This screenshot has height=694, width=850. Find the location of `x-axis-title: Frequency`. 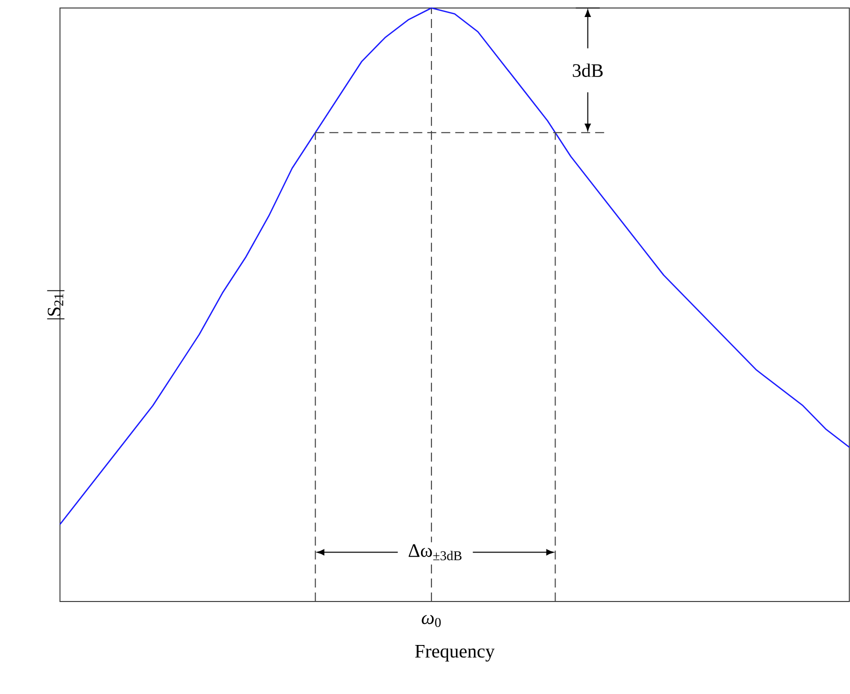

x-axis-title: Frequency is located at coordinates (455, 653).